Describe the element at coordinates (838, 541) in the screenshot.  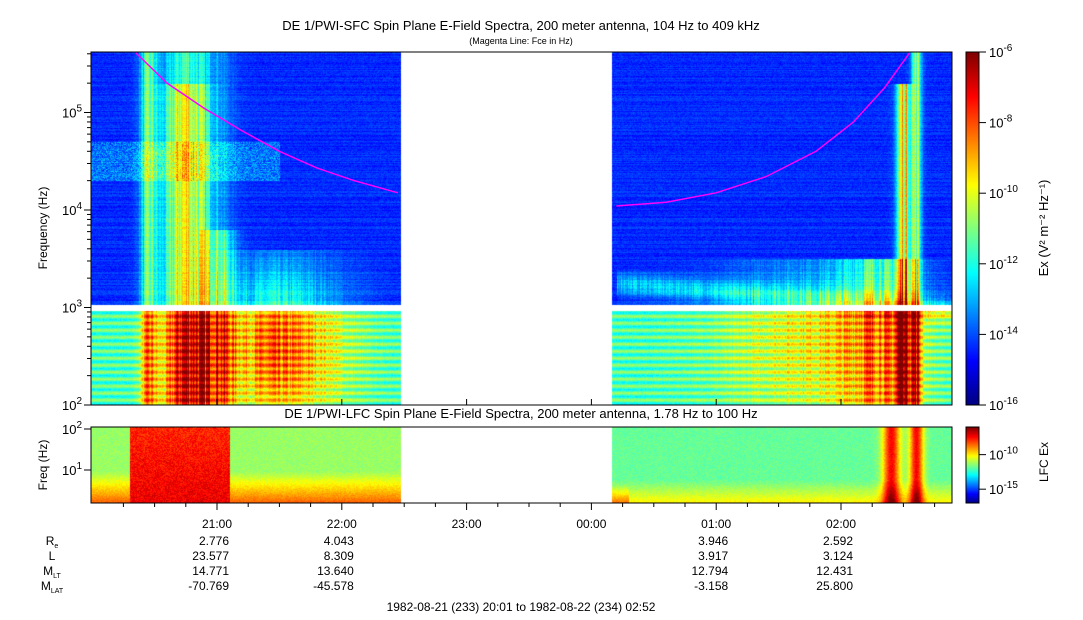
I see `ephemeris-value: 2.592` at that location.